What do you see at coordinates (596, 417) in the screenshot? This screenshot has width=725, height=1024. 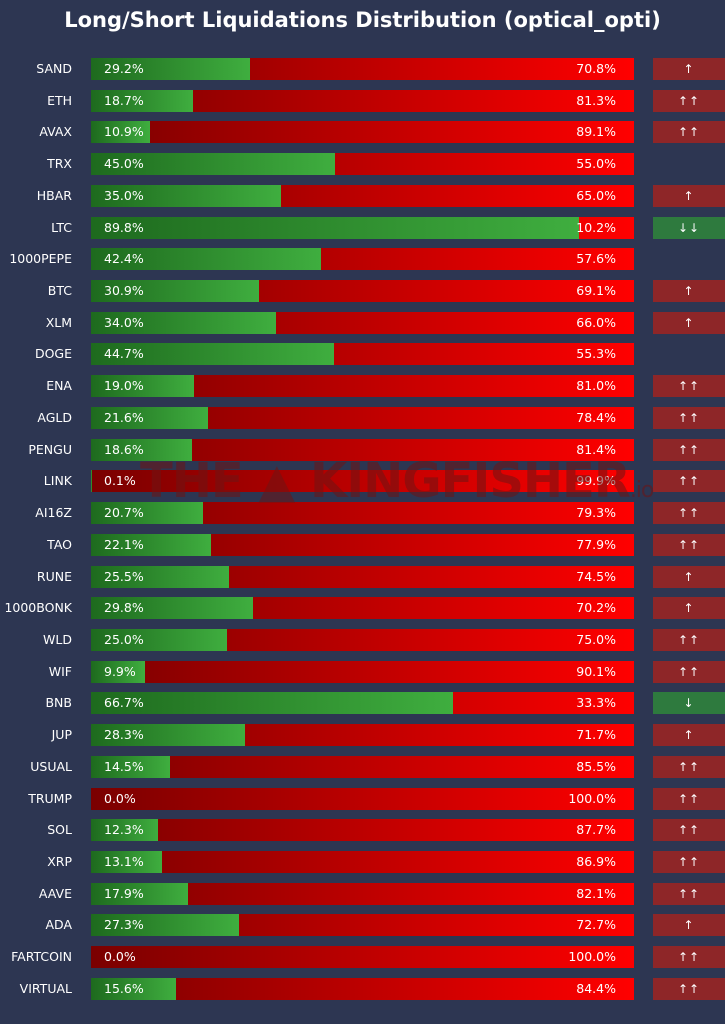 I see `short-percent-label: 78.4%` at bounding box center [596, 417].